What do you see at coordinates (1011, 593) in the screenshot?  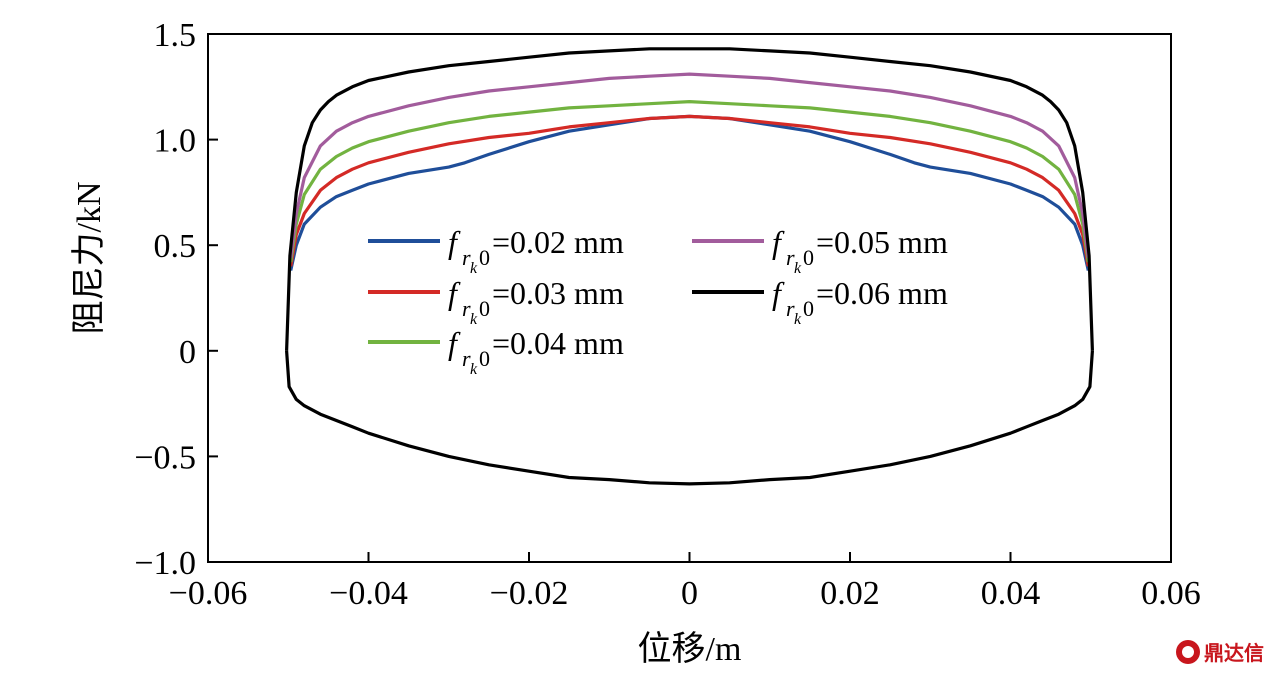 I see `x-tick-label: 0.04` at bounding box center [1011, 593].